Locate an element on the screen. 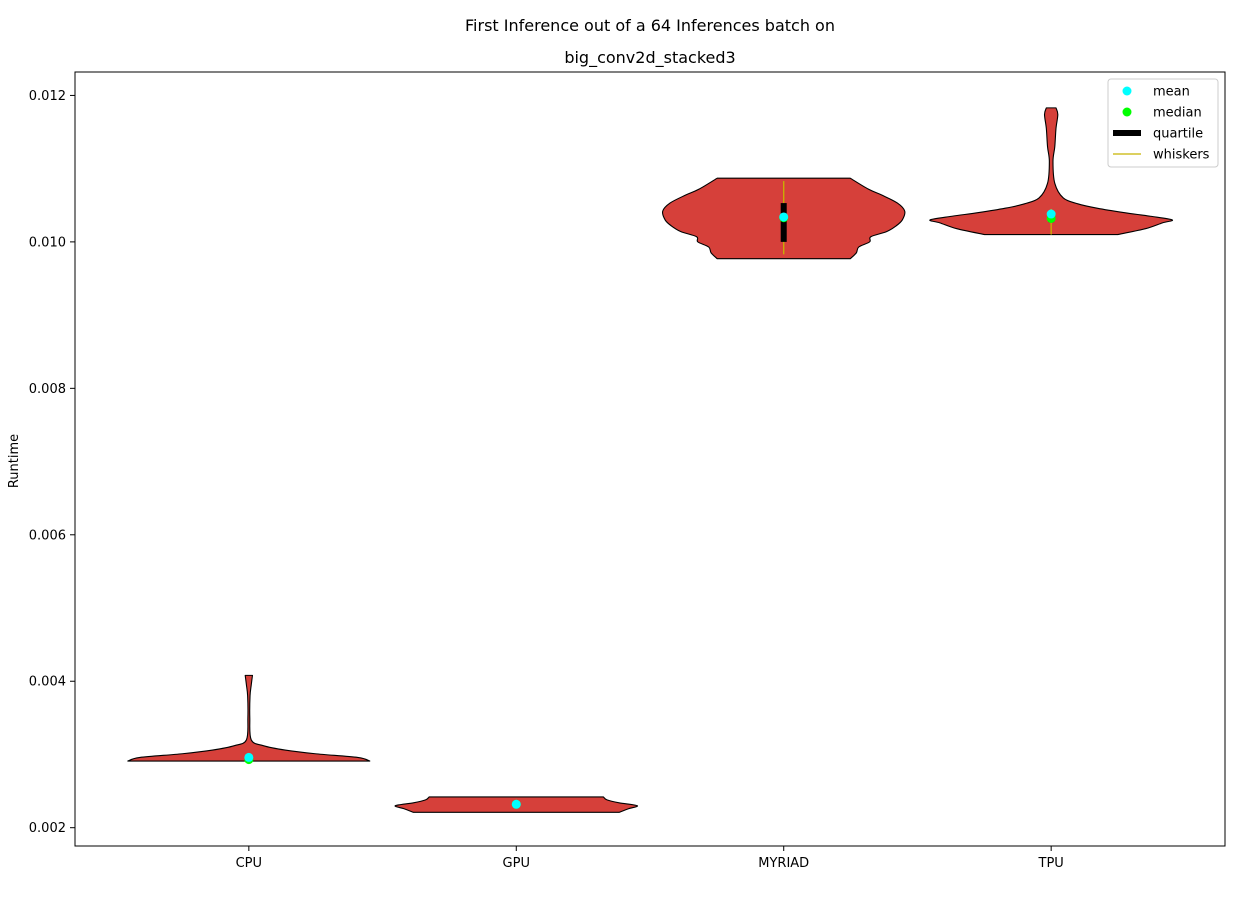 The image size is (1250, 900). x-axis: CPU GPU MYRIAD TPU is located at coordinates (650, 858).